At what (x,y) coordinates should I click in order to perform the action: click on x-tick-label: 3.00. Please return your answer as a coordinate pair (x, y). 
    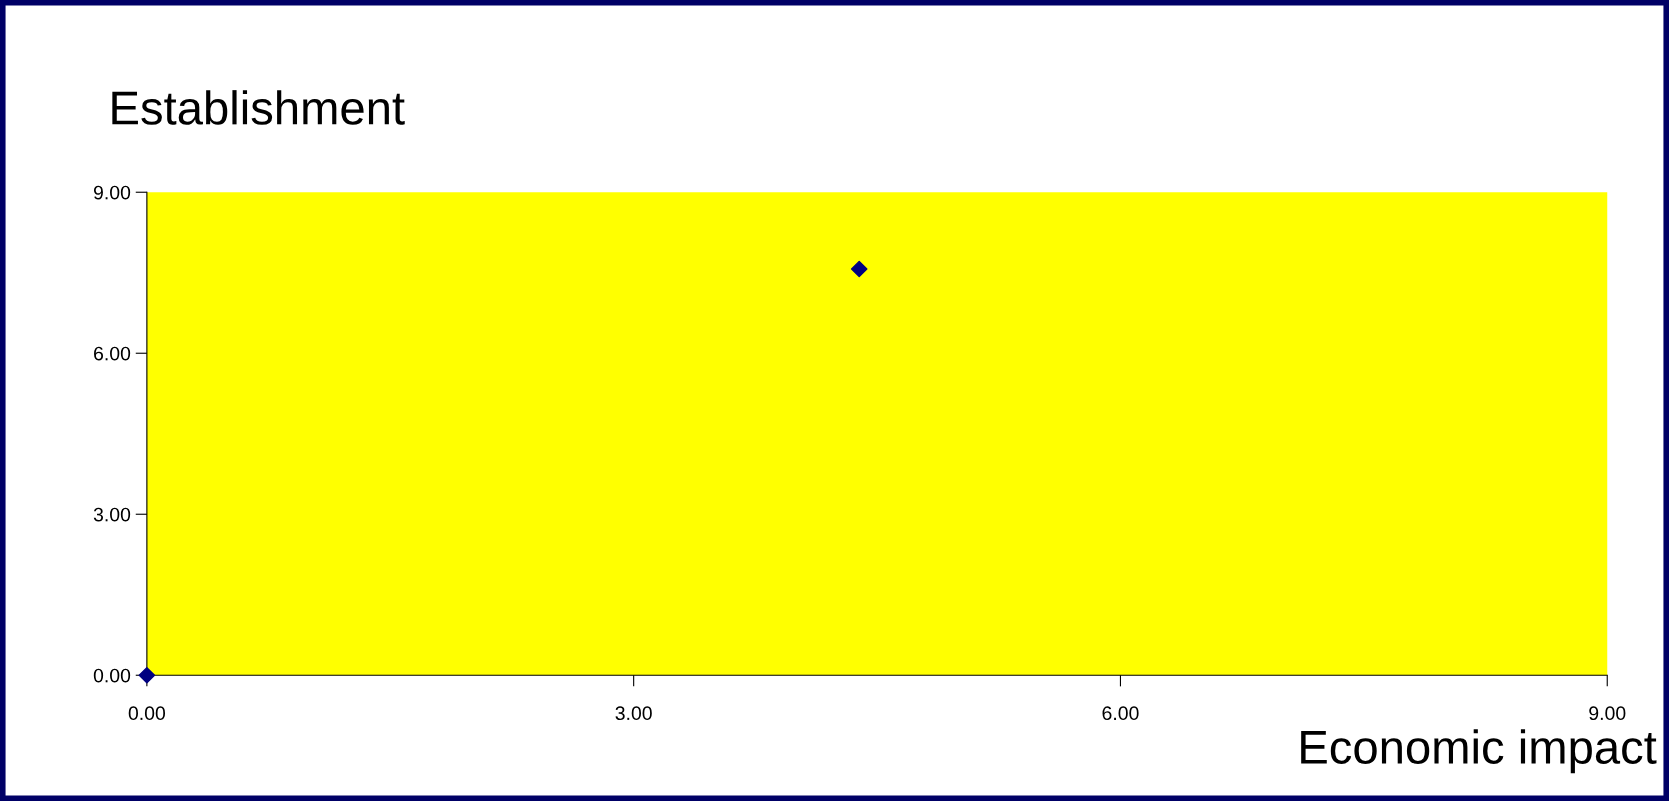
    Looking at the image, I should click on (633, 713).